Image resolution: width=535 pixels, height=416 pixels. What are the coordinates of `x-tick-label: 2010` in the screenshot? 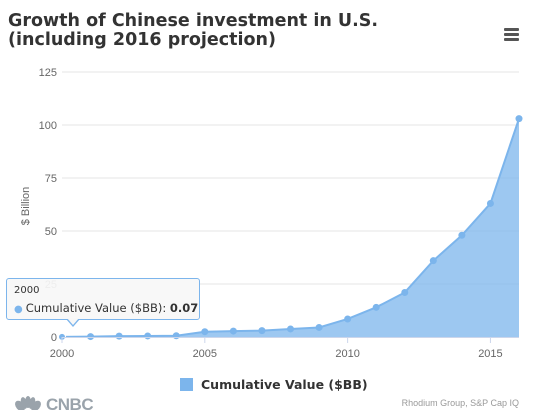 It's located at (347, 354).